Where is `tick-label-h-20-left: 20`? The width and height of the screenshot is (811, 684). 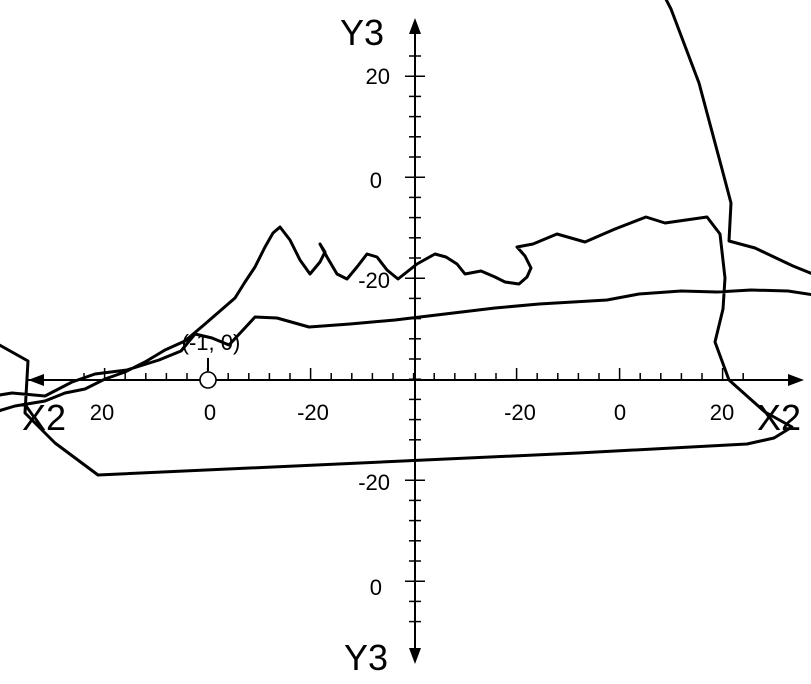
tick-label-h-20-left: 20 is located at coordinates (102, 412).